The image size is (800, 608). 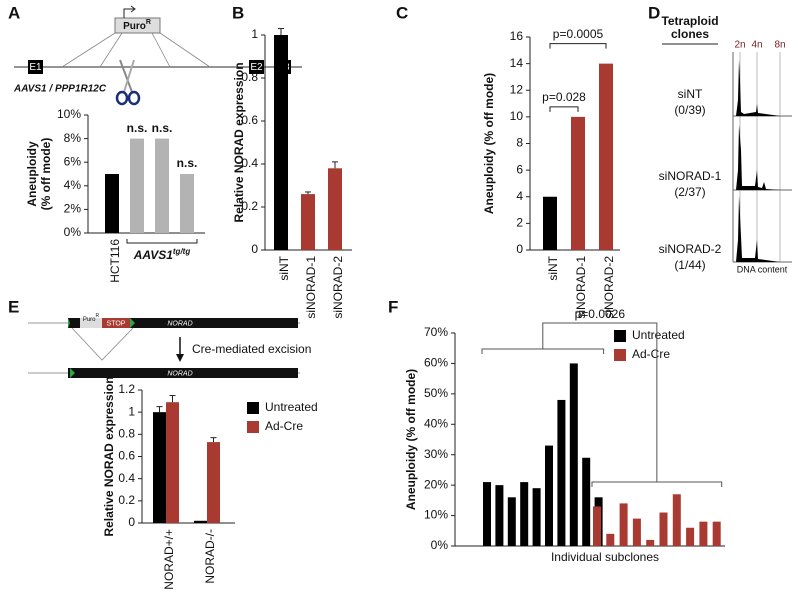 What do you see at coordinates (581, 287) in the screenshot?
I see `x-tick-label: siNORAD-1` at bounding box center [581, 287].